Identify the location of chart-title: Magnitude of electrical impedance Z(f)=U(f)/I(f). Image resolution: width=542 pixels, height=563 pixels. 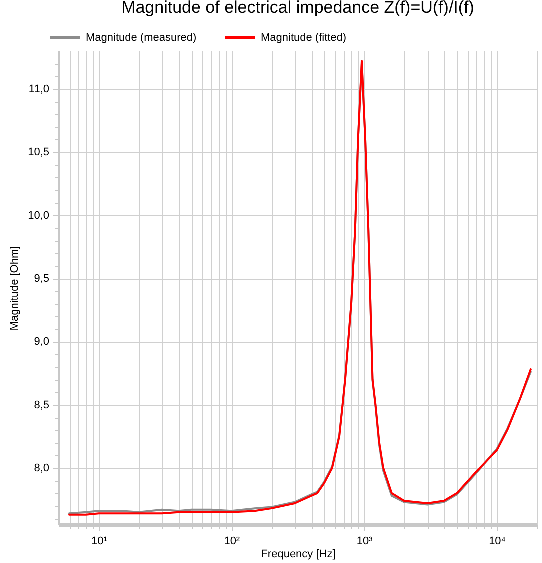
(298, 8).